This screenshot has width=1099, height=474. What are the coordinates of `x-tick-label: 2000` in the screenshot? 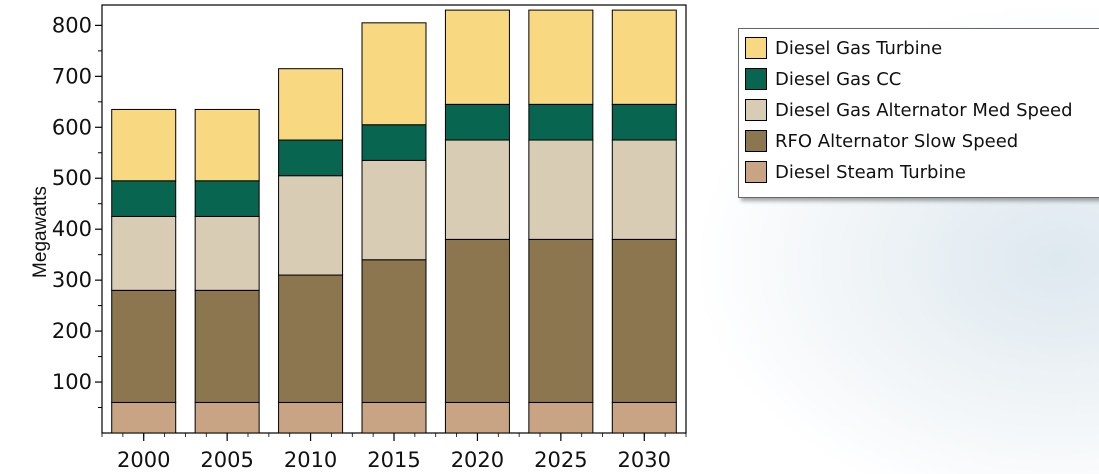 It's located at (143, 460).